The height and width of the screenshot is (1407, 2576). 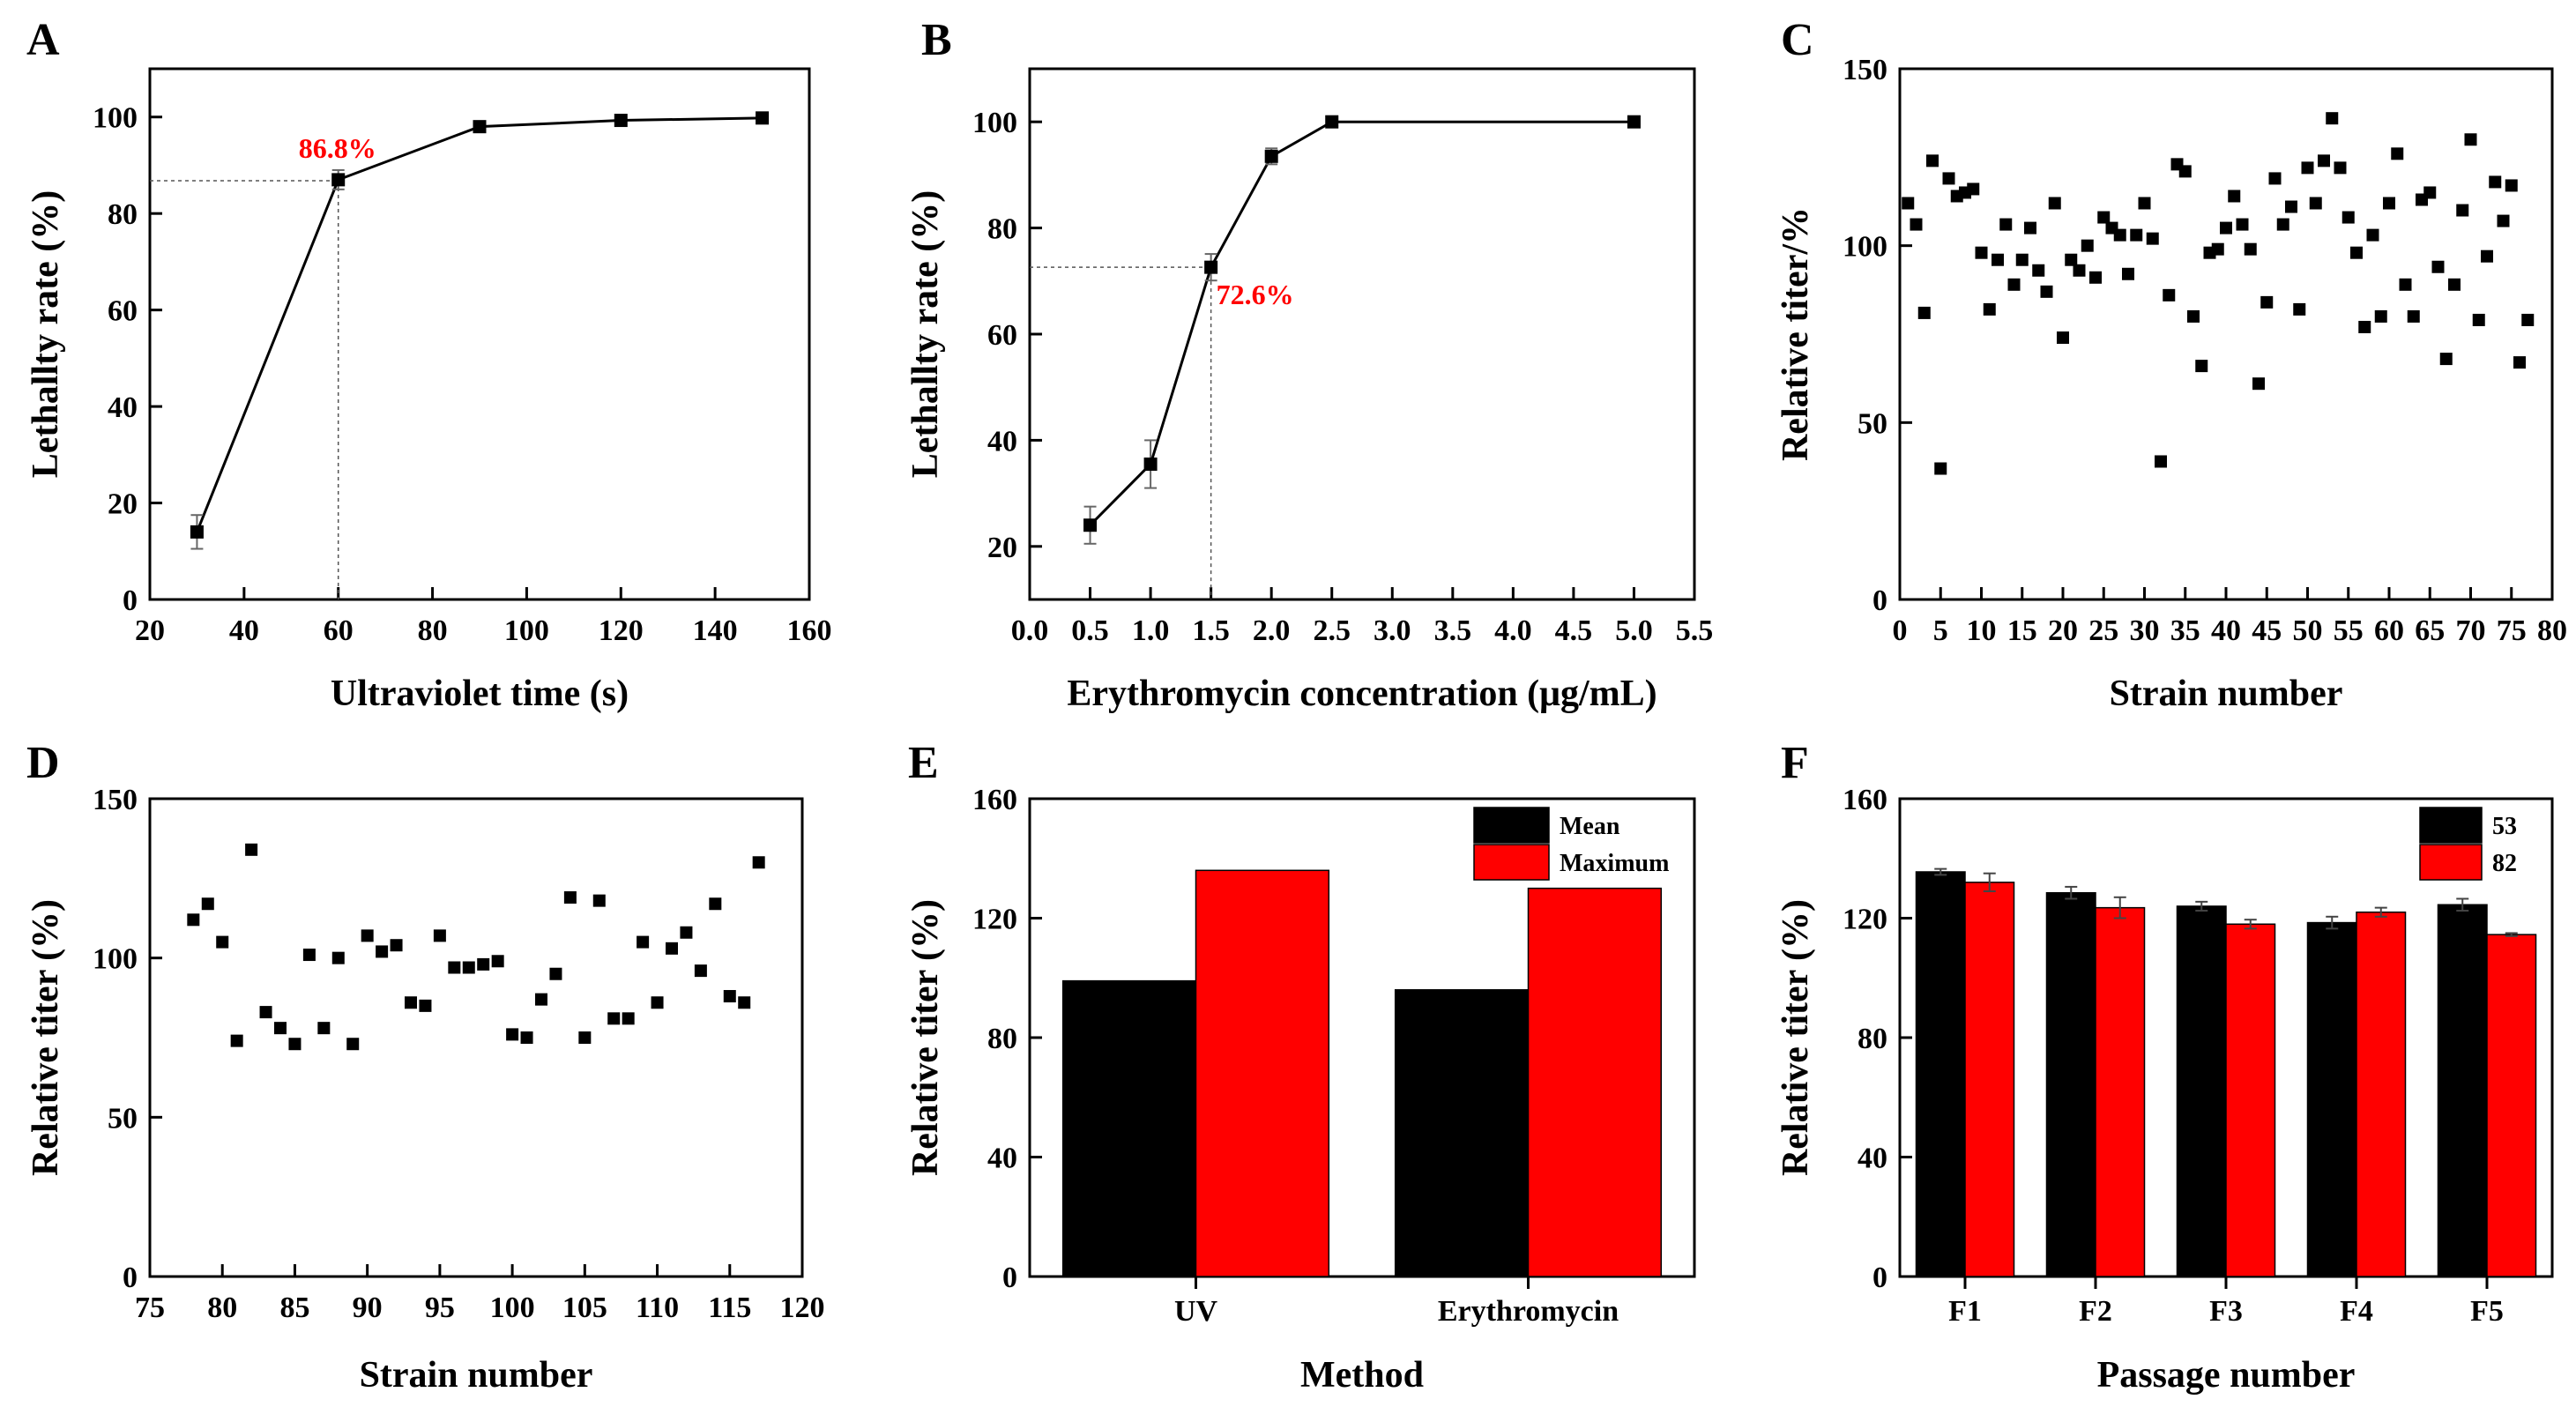 What do you see at coordinates (924, 763) in the screenshot?
I see `panel-label: E` at bounding box center [924, 763].